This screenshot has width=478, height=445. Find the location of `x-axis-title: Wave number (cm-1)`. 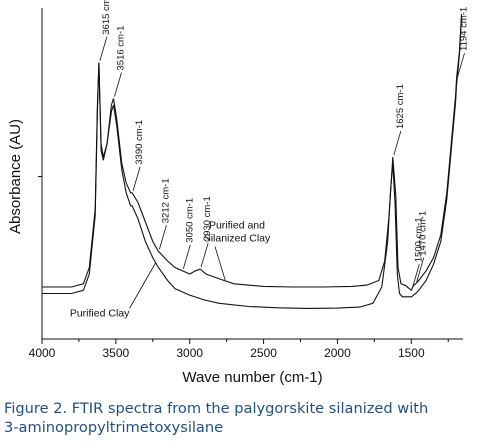

x-axis-title: Wave number (cm-1) is located at coordinates (252, 377).